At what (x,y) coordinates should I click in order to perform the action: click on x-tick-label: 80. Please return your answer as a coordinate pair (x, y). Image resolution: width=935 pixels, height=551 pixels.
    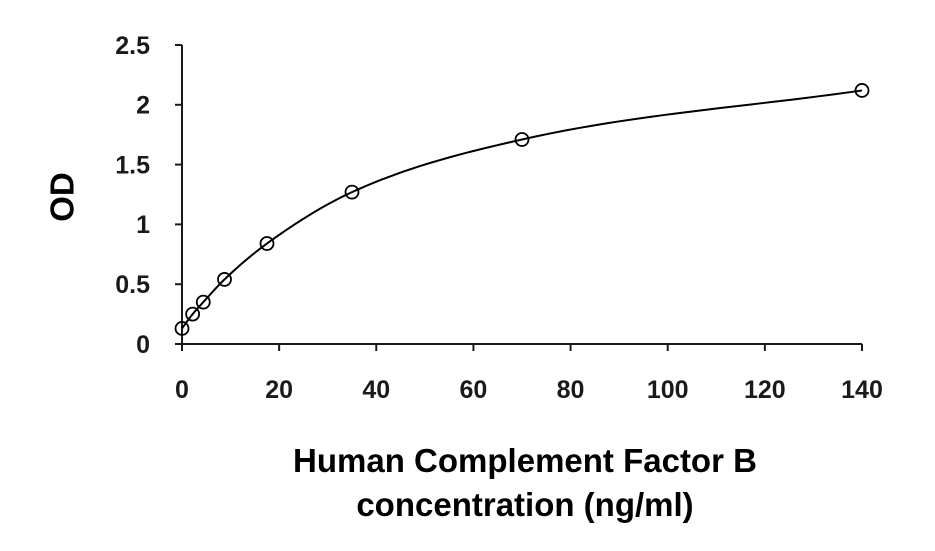
    Looking at the image, I should click on (571, 390).